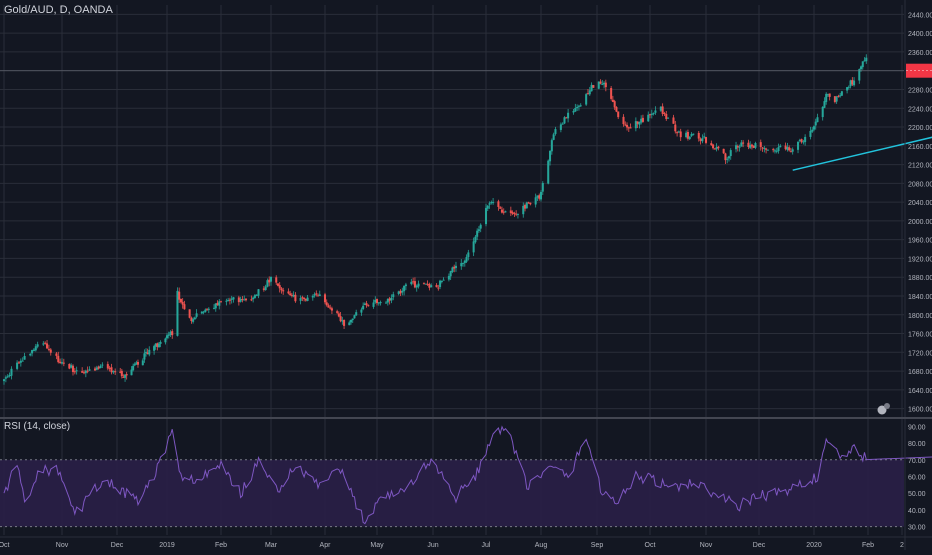 The width and height of the screenshot is (932, 555). Describe the element at coordinates (902, 545) in the screenshot. I see `time-tick-label: 2` at that location.